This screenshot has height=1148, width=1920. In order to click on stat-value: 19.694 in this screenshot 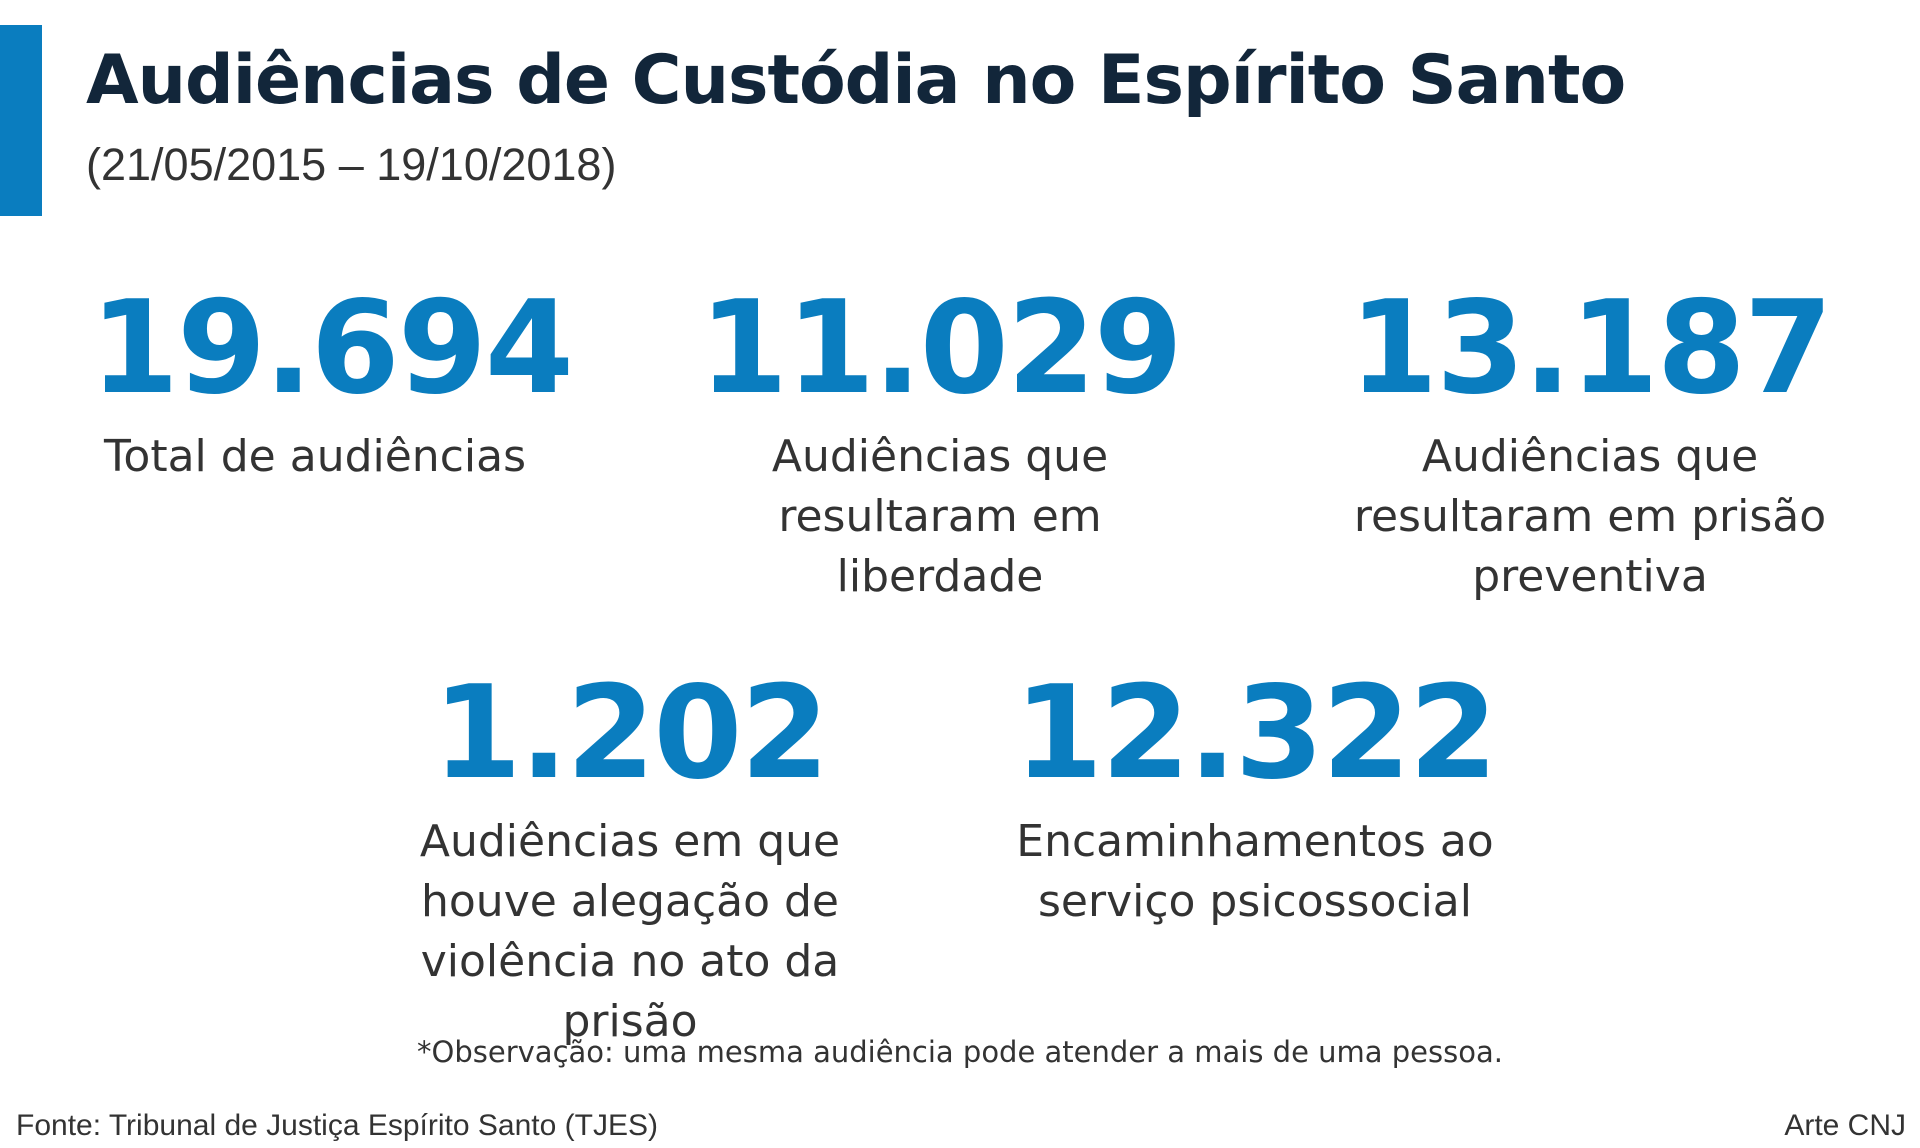, I will do `click(332, 348)`.